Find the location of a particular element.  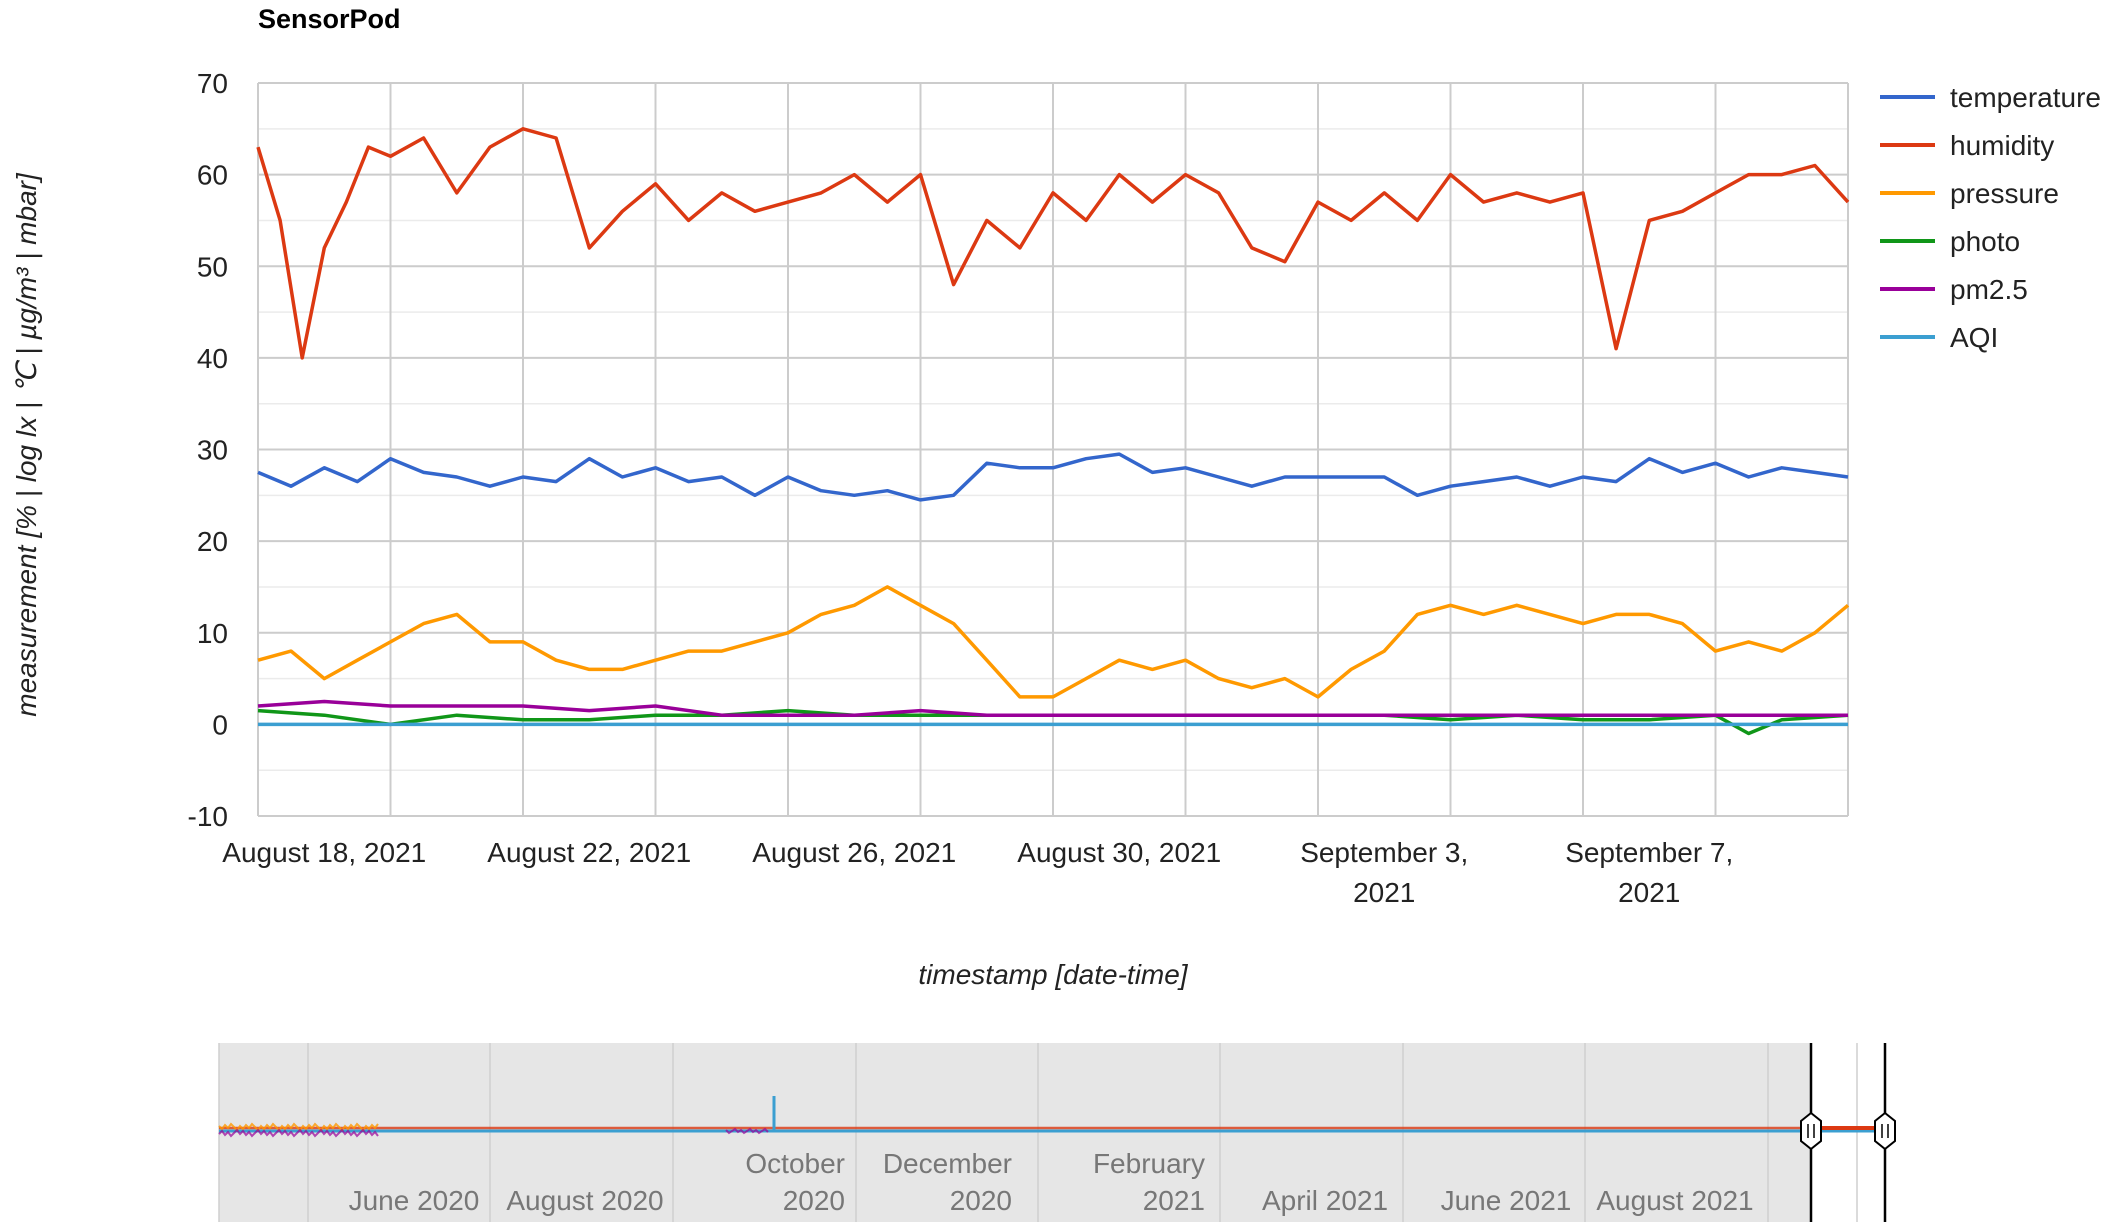

series-line-pm25 is located at coordinates (1052, 708).